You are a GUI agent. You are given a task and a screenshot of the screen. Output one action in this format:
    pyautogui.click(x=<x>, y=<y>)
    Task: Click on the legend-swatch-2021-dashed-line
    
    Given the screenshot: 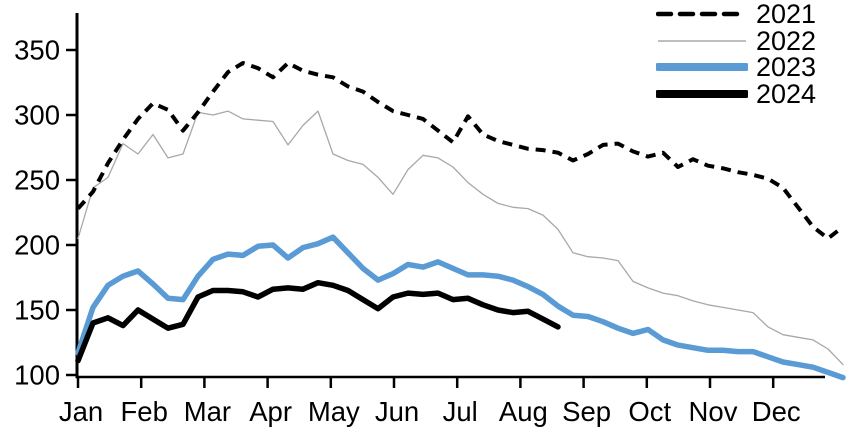 What is the action you would take?
    pyautogui.click(x=702, y=14)
    